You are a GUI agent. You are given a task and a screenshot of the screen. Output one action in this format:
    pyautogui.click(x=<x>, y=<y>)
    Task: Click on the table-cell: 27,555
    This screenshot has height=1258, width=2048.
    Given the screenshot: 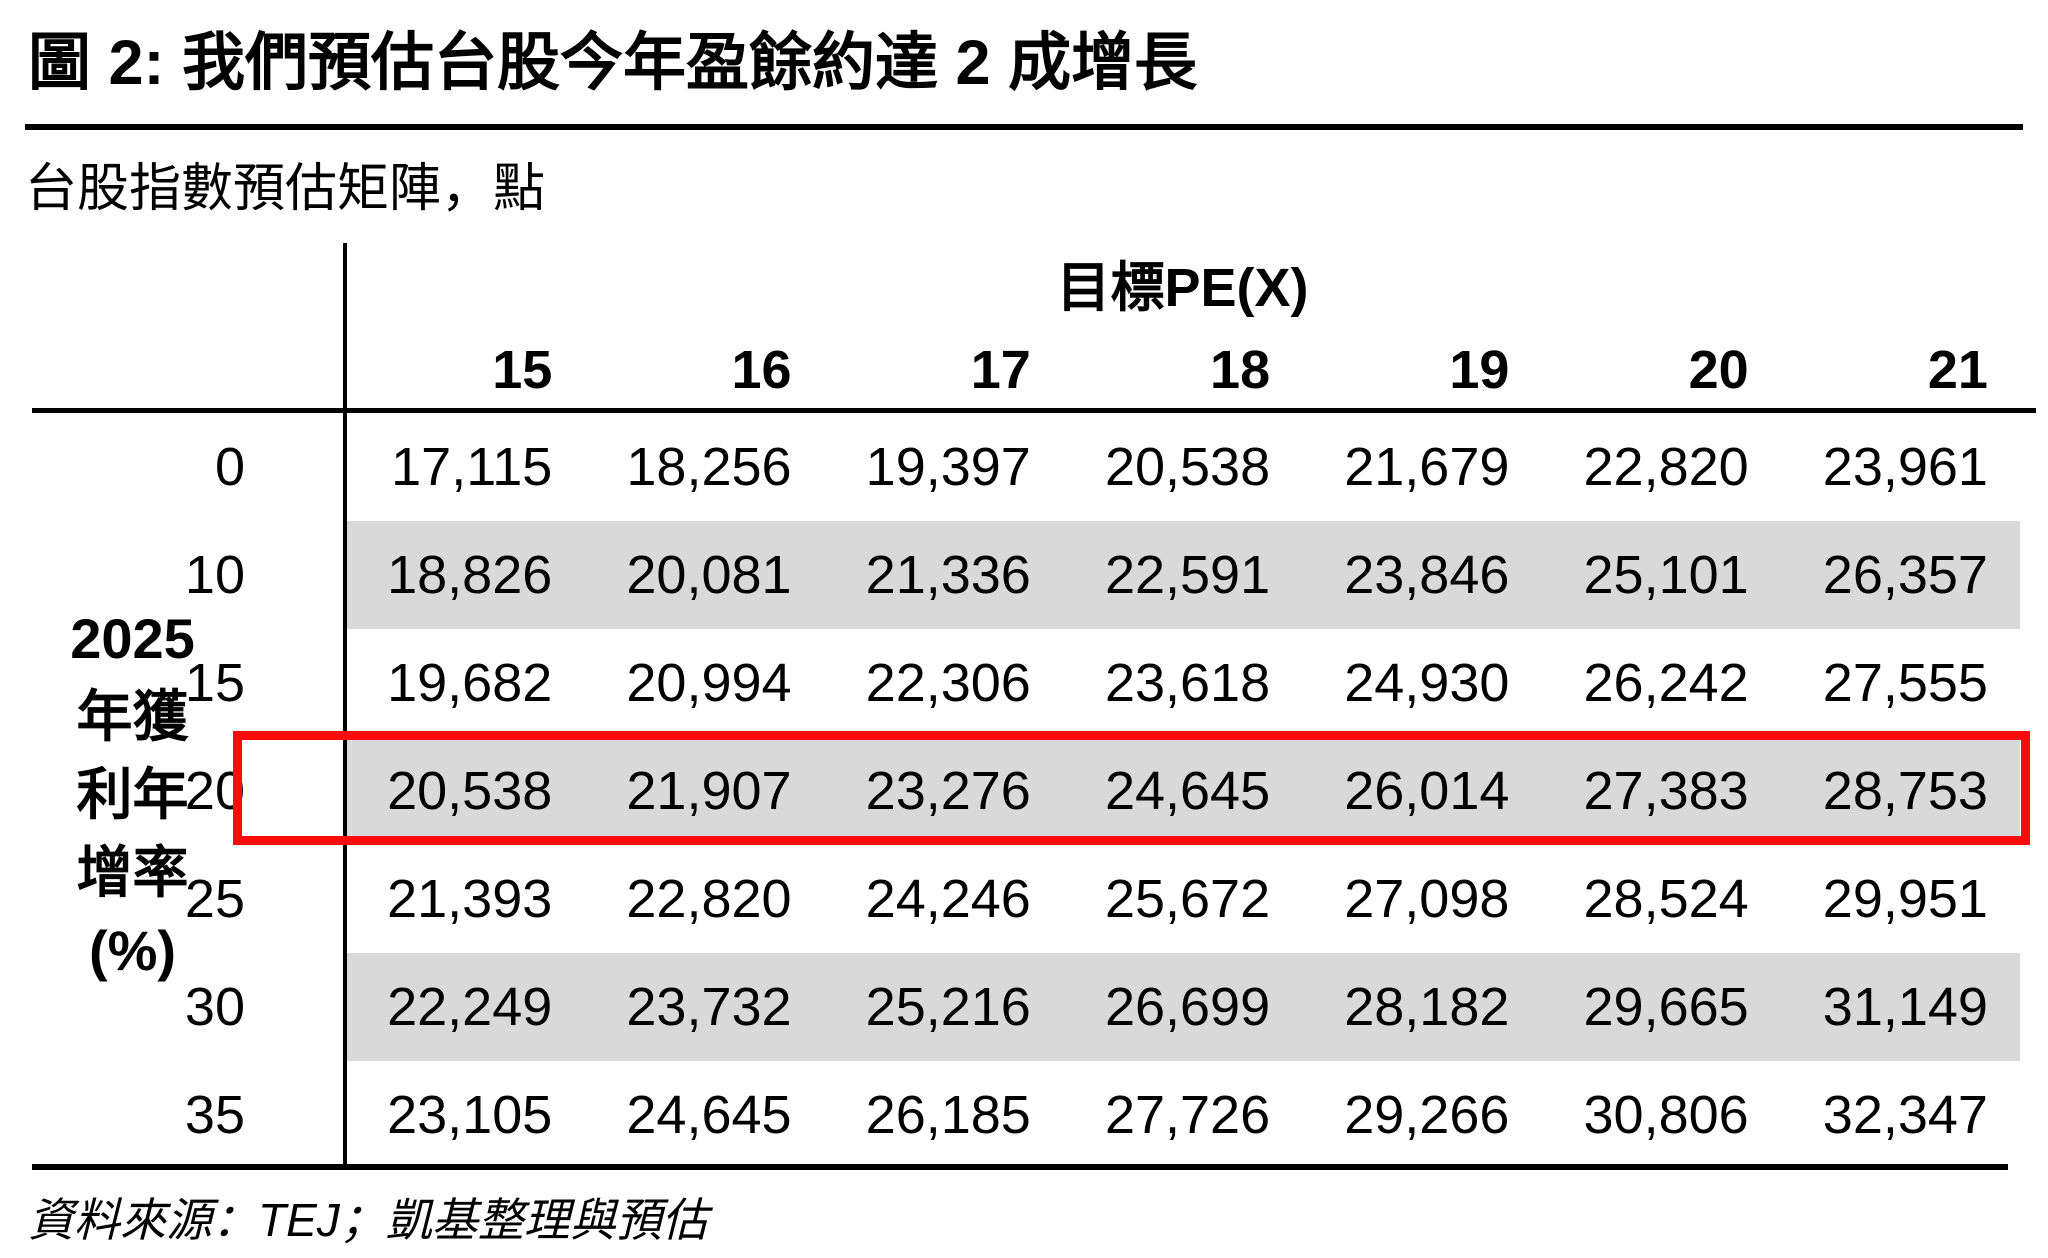 What is the action you would take?
    pyautogui.click(x=1905, y=683)
    